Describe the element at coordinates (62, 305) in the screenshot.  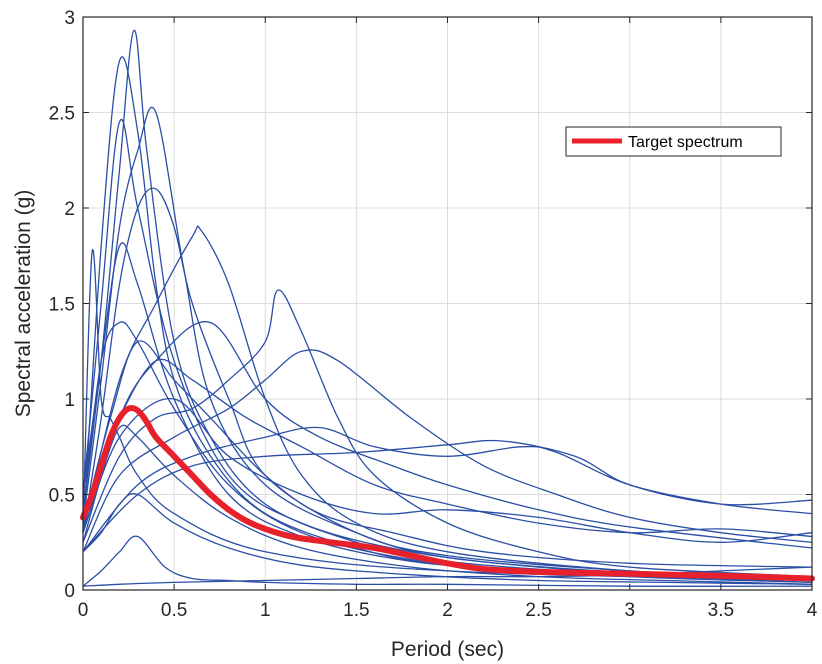
I see `y-tick-label: 1.5` at that location.